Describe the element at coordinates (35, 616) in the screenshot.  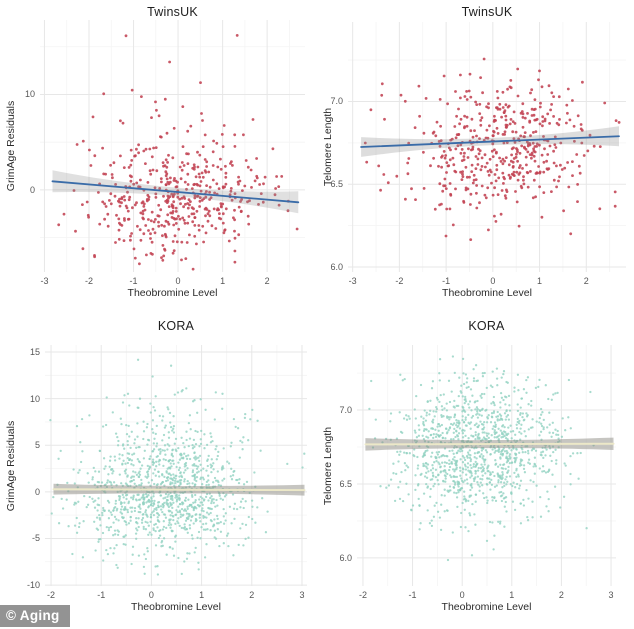
I see `aging-watermark: © Aging` at that location.